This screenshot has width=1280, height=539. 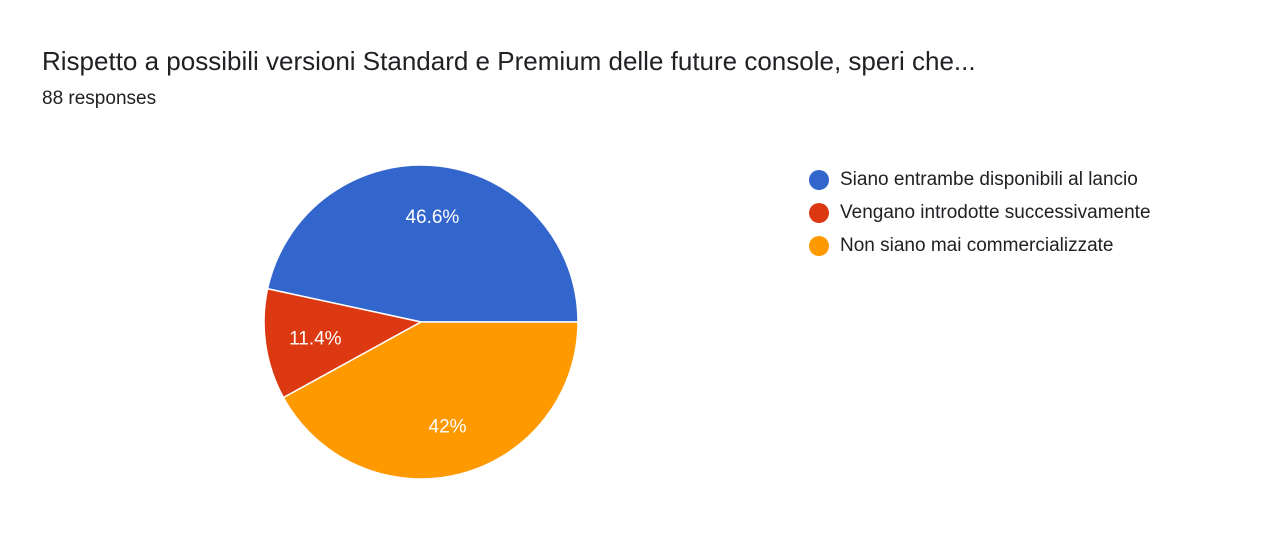 What do you see at coordinates (99, 98) in the screenshot?
I see `response-count: 88 responses` at bounding box center [99, 98].